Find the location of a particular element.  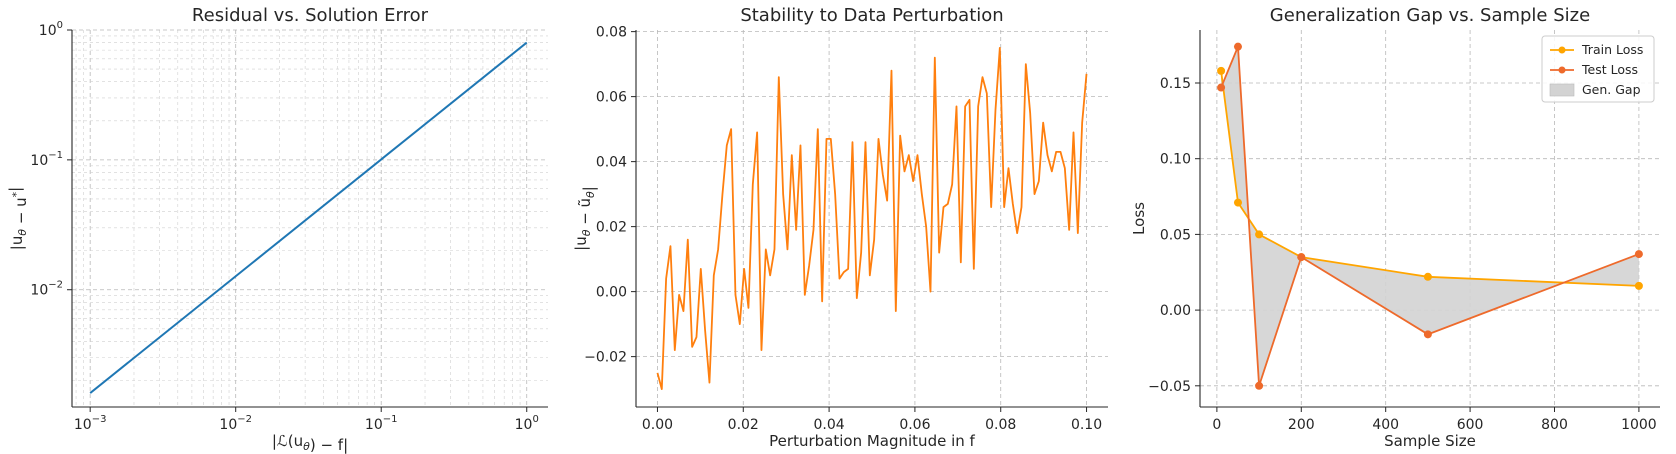

y-tick-label: 0.10 is located at coordinates (1175, 160).